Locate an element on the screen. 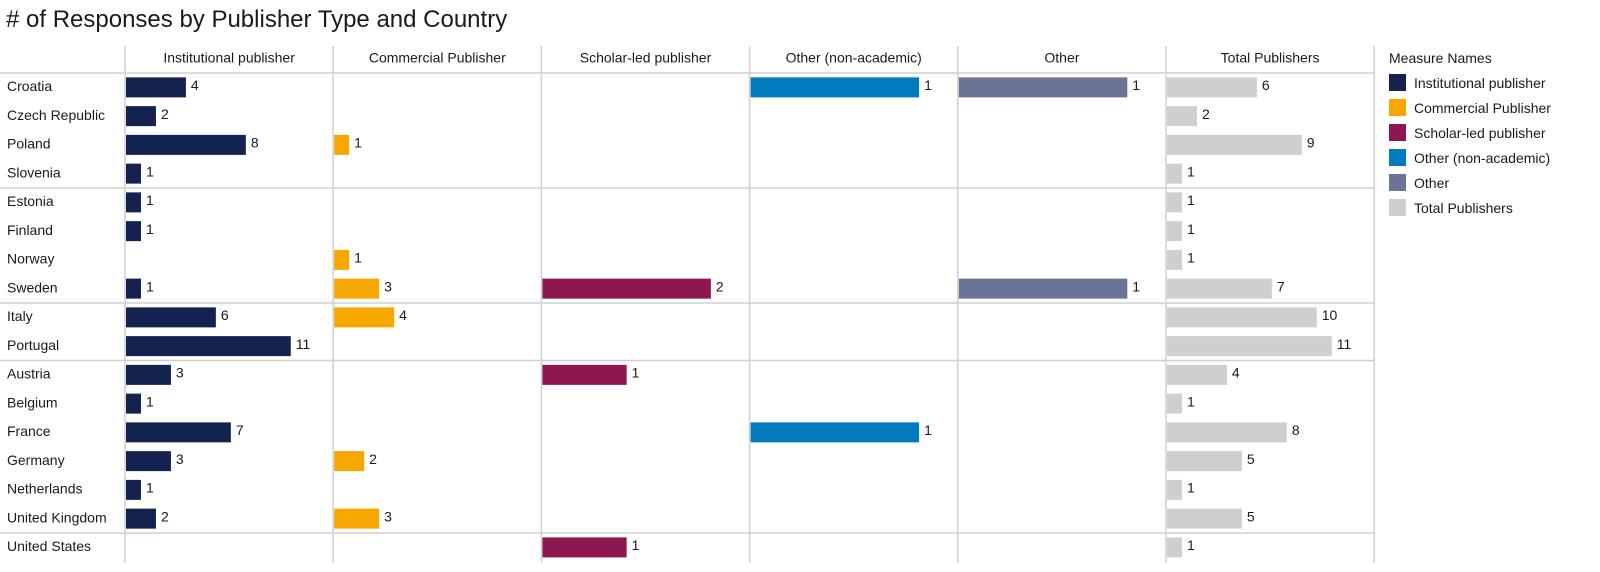 This screenshot has height=572, width=1600. legend-label: Other is located at coordinates (1432, 182).